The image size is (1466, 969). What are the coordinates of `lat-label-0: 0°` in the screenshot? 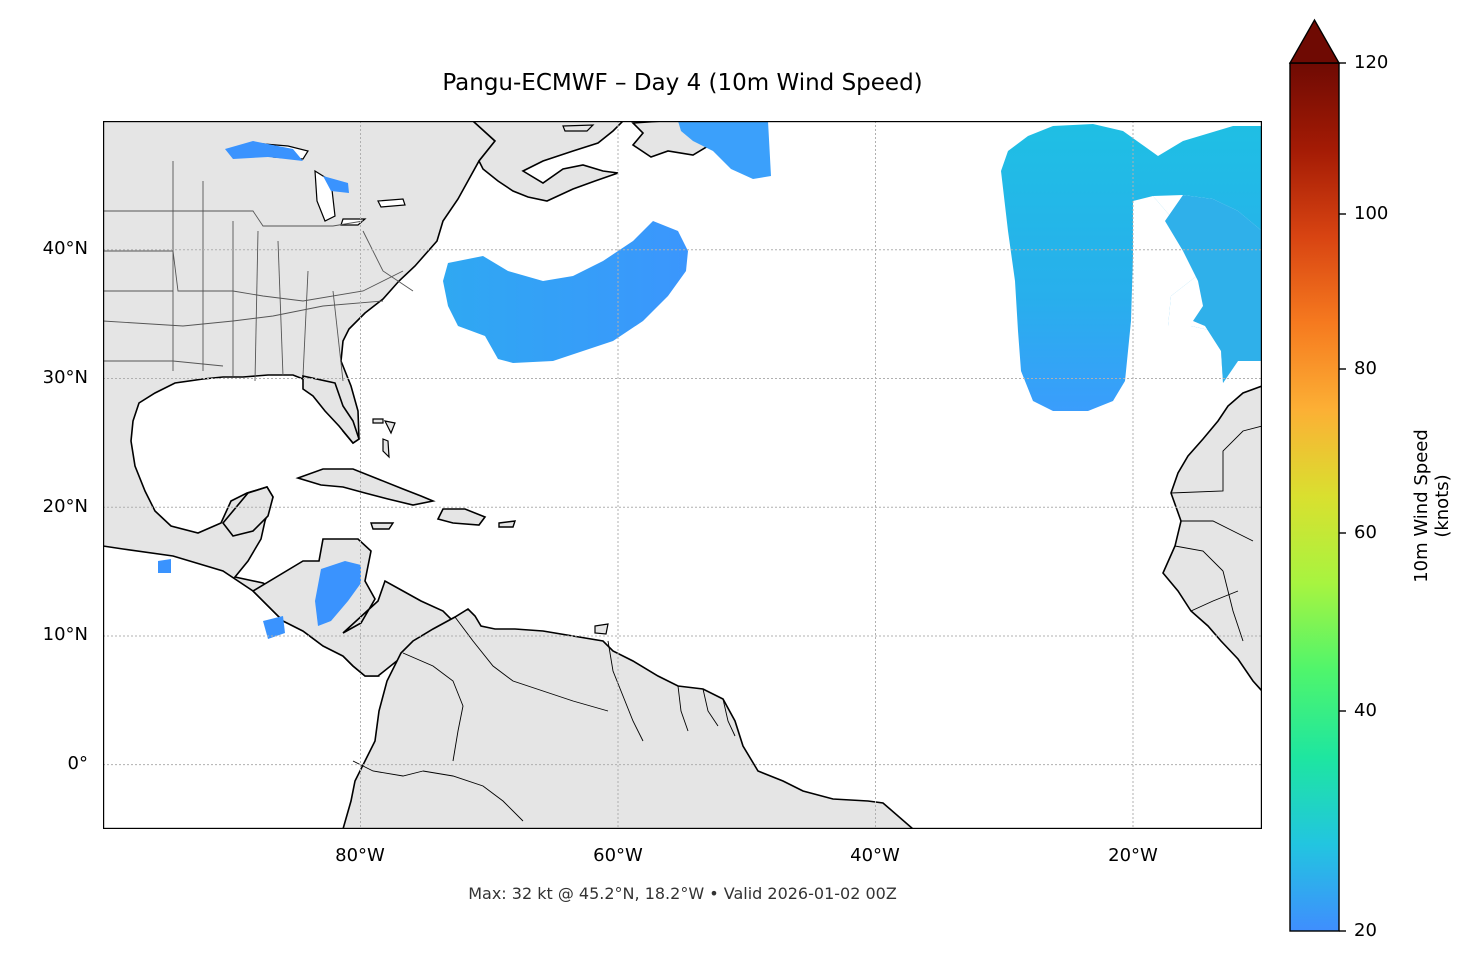 It's located at (77, 763).